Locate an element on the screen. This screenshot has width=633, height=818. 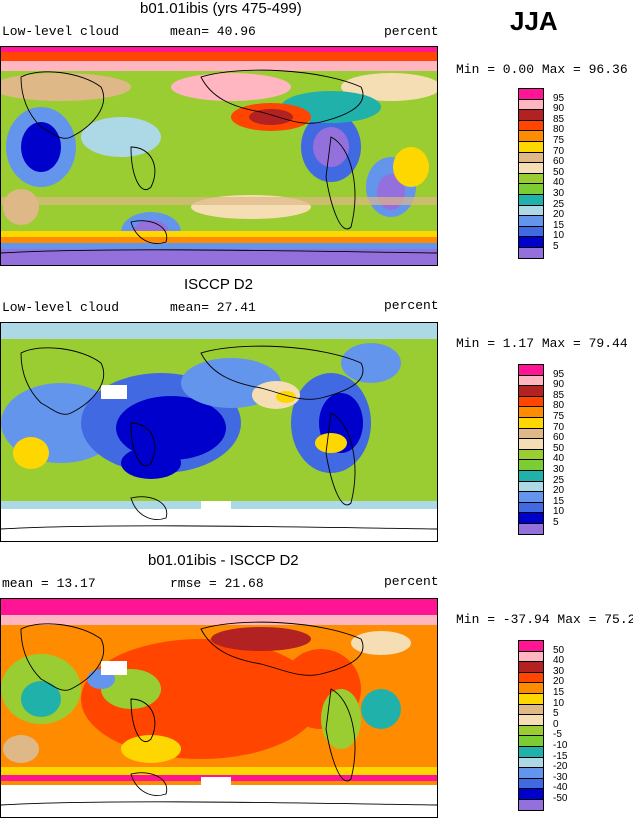
colorbar-label: -5 is located at coordinates (557, 735).